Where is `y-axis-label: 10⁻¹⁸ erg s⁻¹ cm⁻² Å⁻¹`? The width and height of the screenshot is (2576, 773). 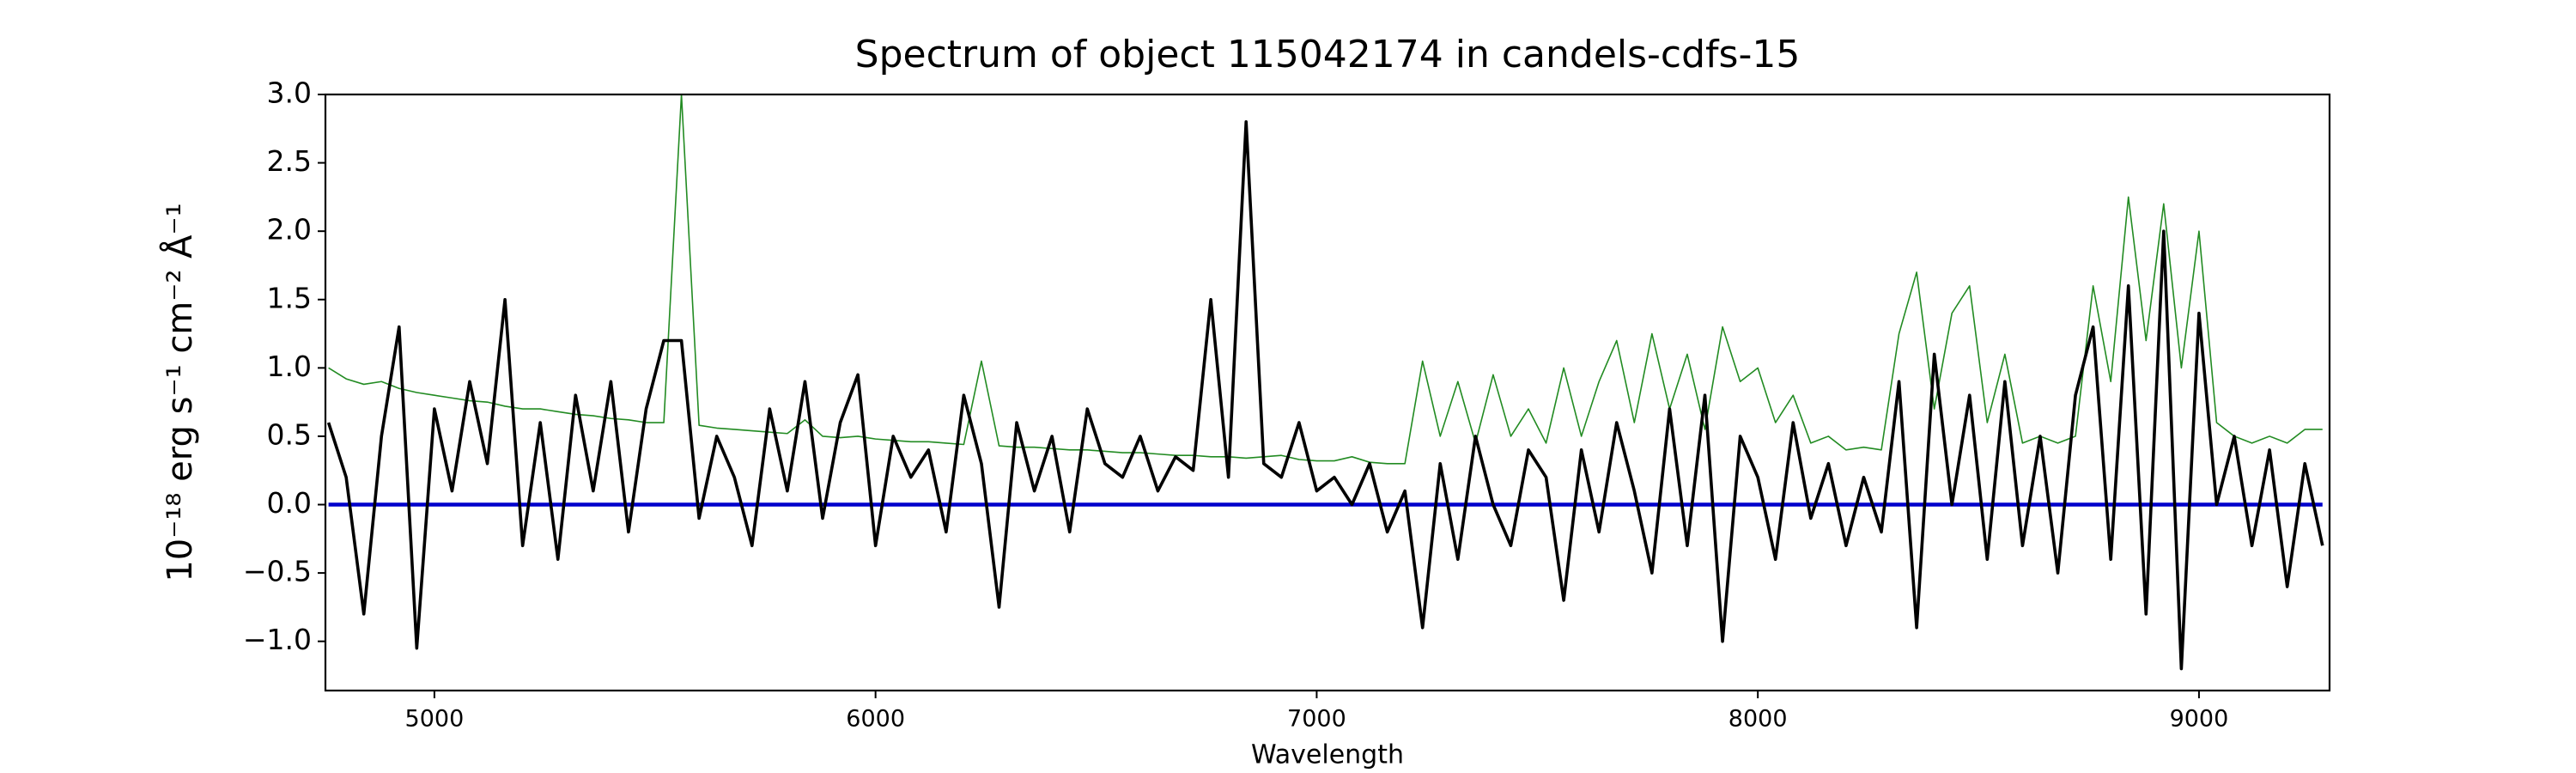
y-axis-label: 10⁻¹⁸ erg s⁻¹ cm⁻² Å⁻¹ is located at coordinates (180, 392).